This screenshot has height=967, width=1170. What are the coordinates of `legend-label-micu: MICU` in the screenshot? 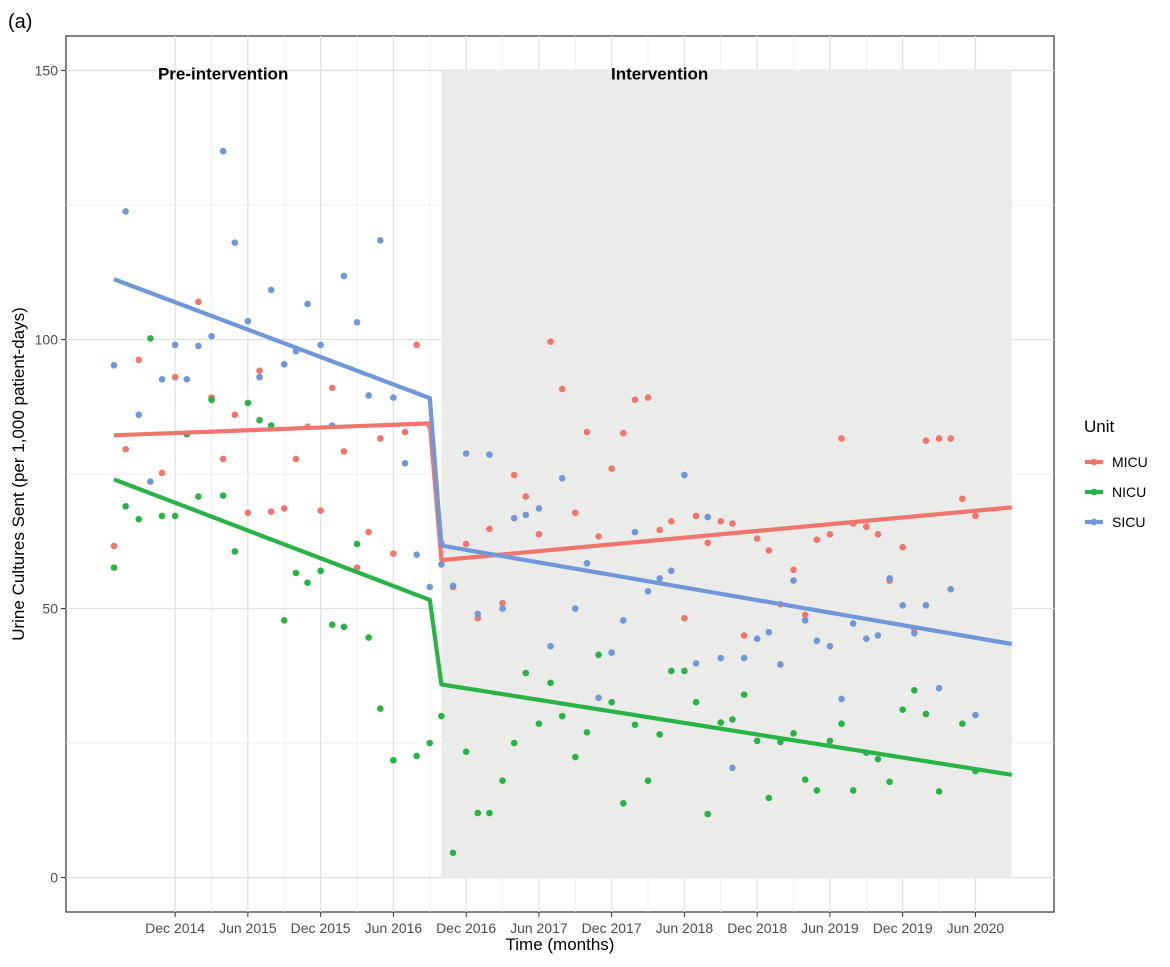 It's located at (1130, 462).